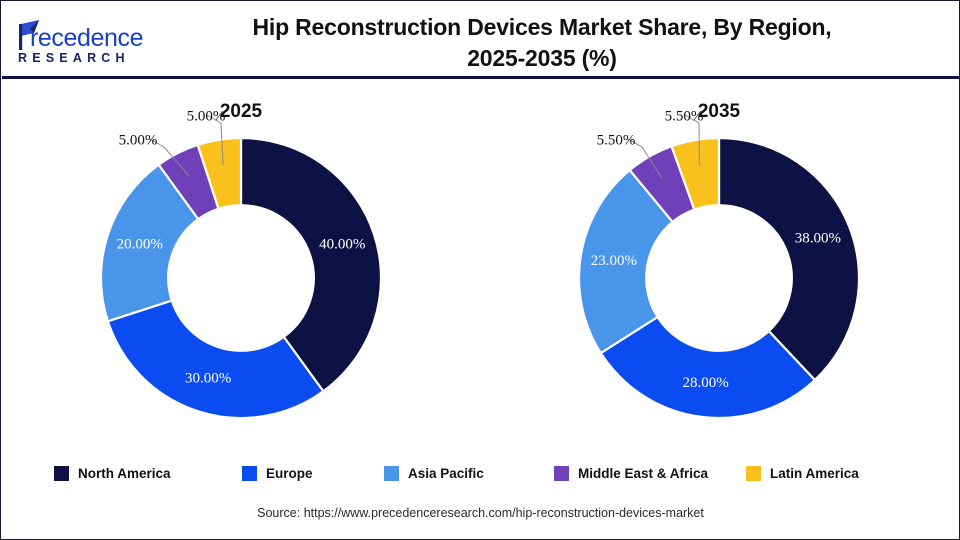  Describe the element at coordinates (614, 261) in the screenshot. I see `slice-value-label: 23.00%` at that location.